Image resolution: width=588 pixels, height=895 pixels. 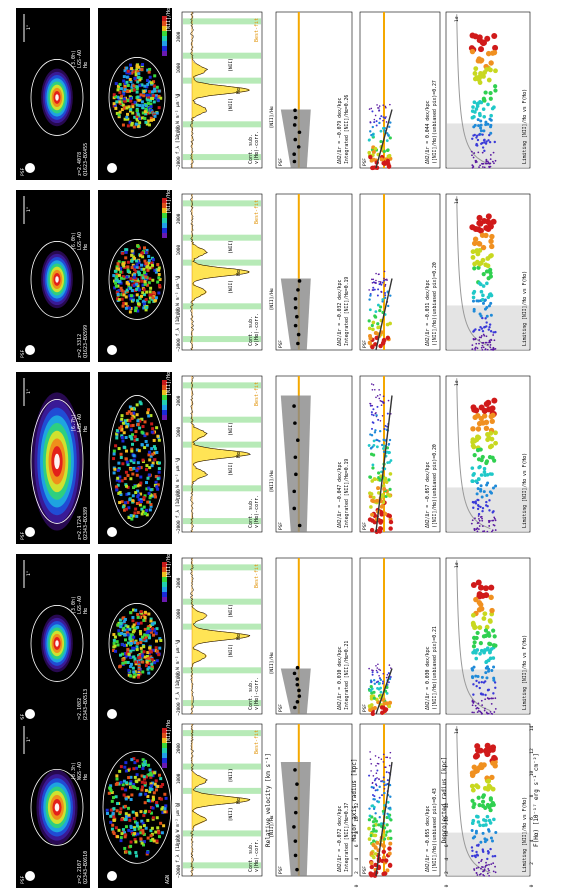 What do you see at coordinates (222, 567) in the screenshot?
I see `sky-line-band` at bounding box center [222, 567].